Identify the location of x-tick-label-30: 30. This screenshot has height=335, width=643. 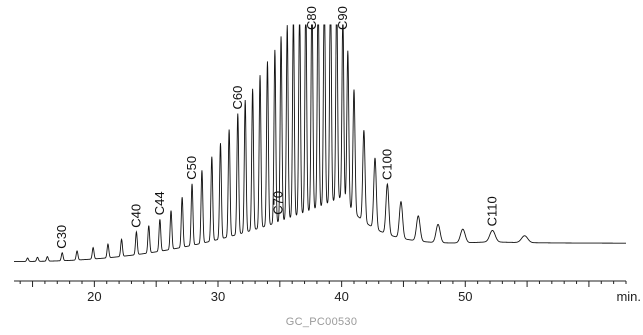
(218, 296).